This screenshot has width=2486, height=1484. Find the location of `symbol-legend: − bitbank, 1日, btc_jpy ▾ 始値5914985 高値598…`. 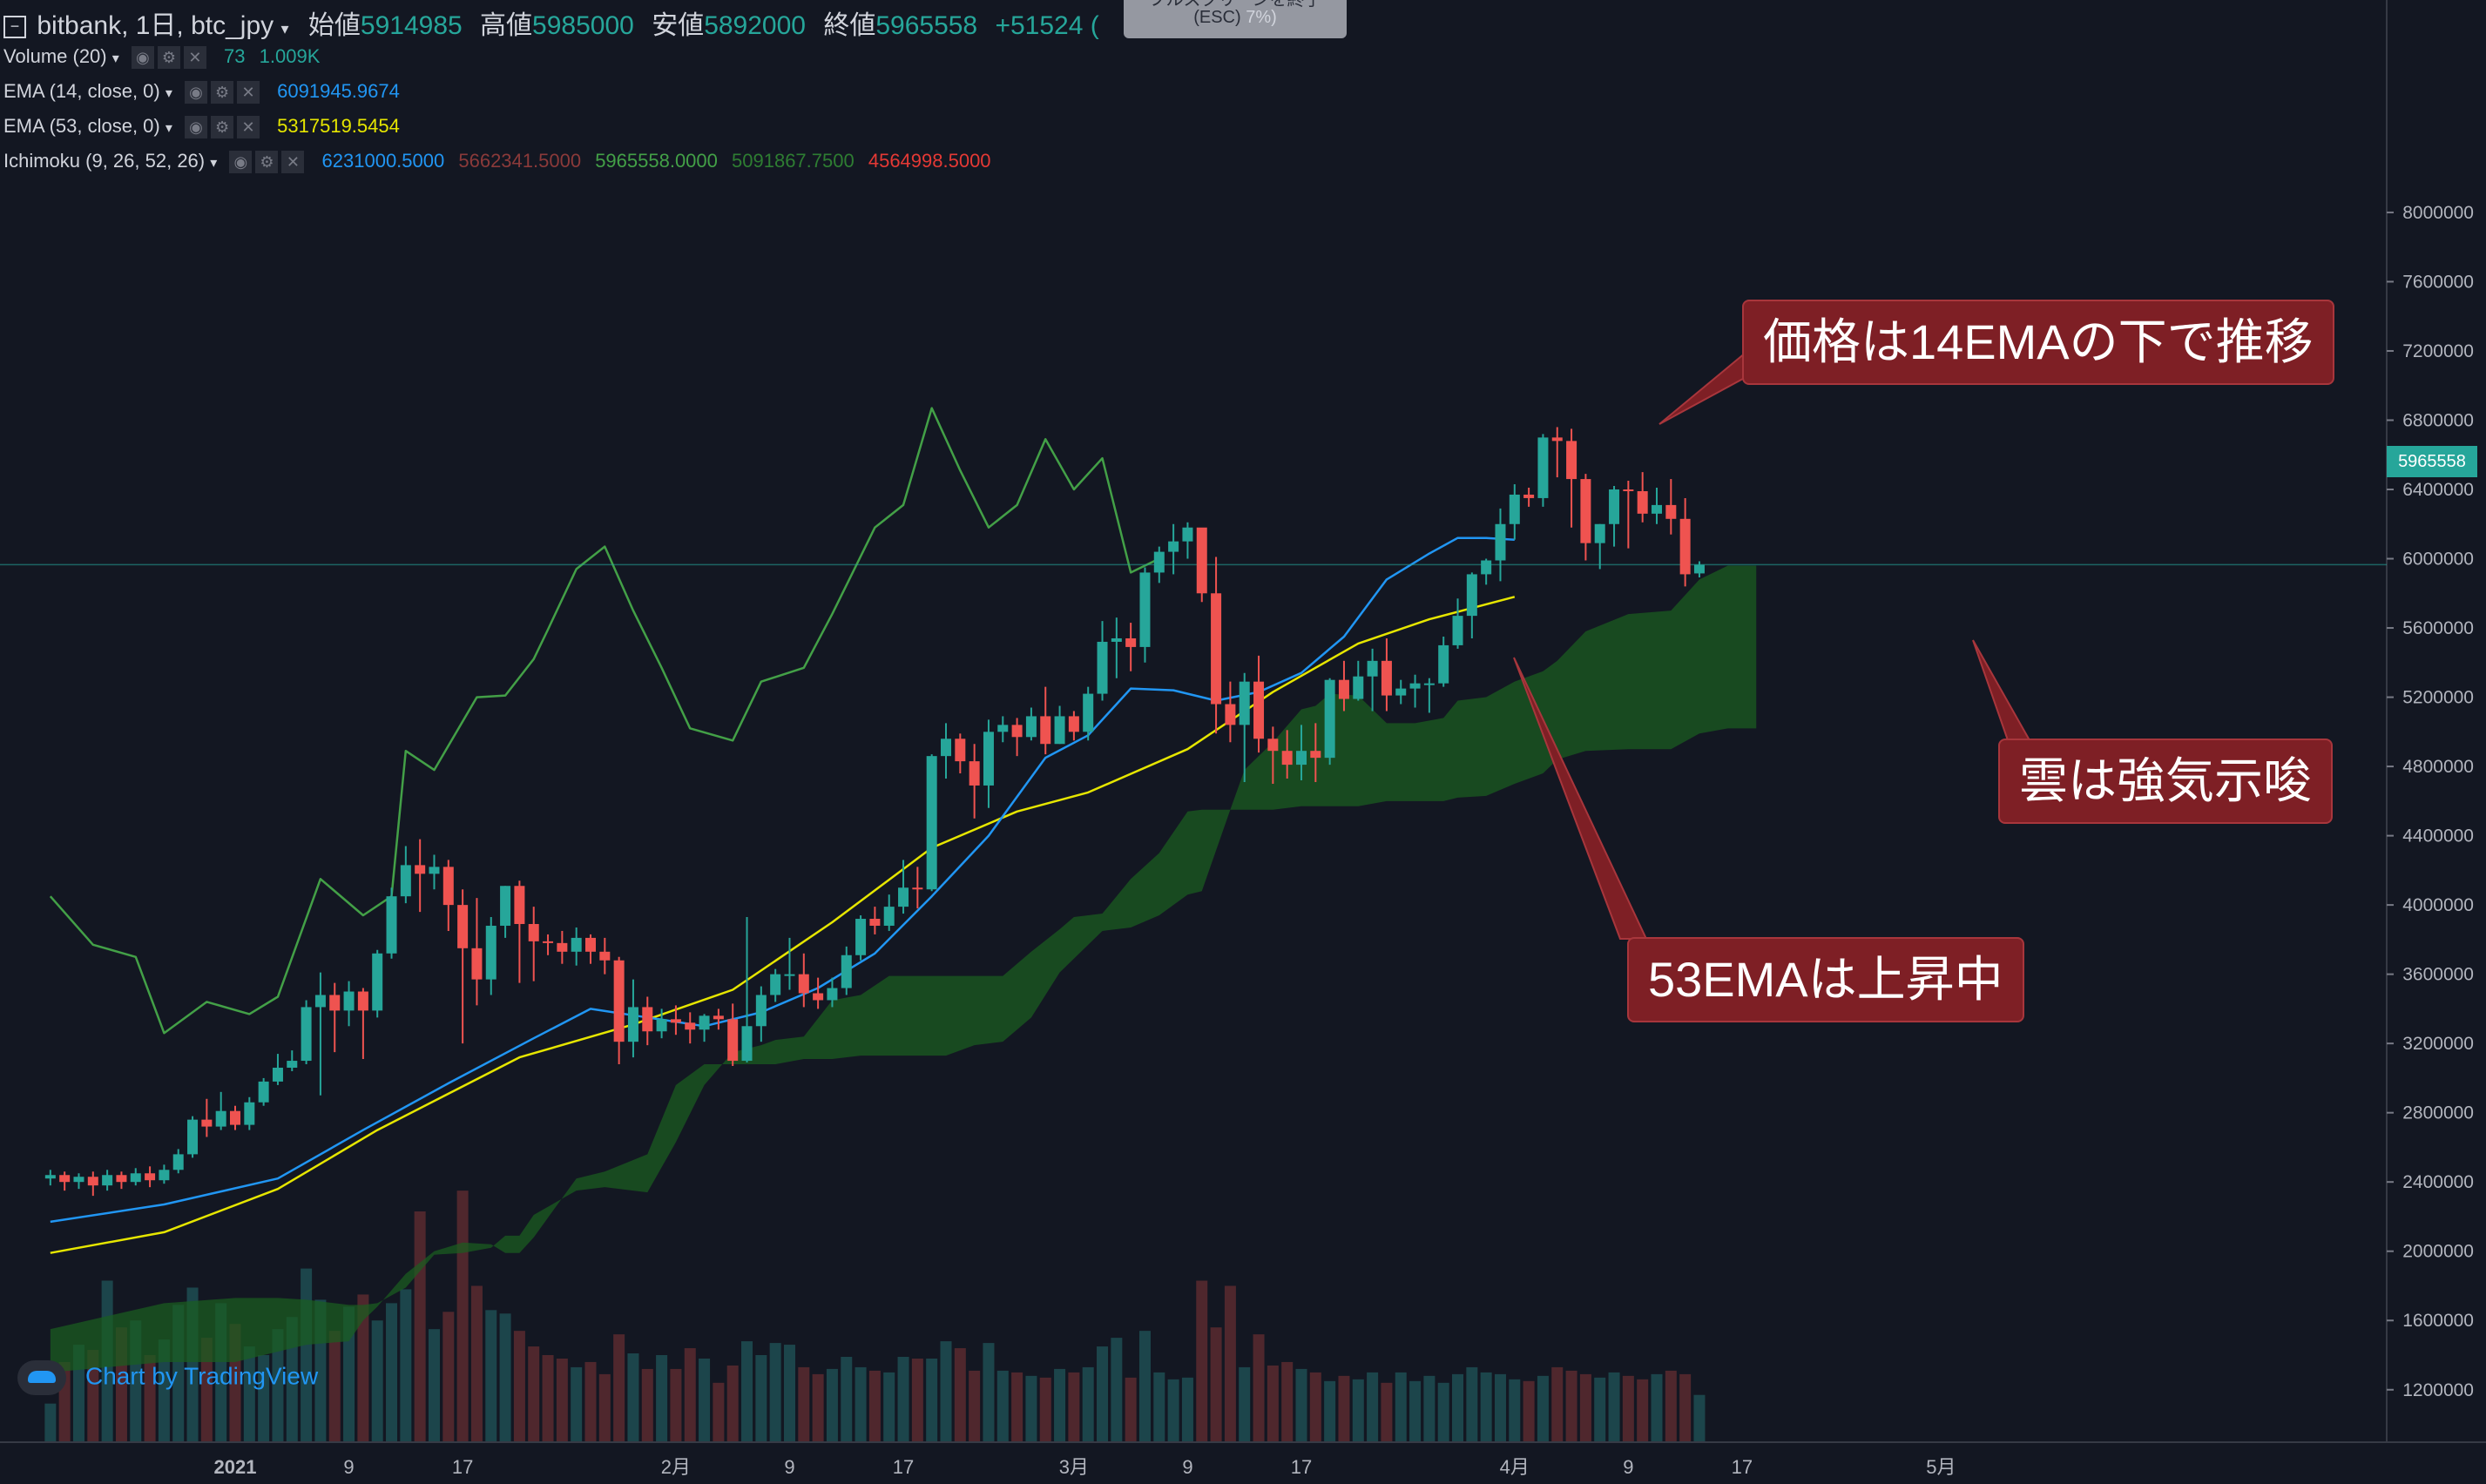

symbol-legend: − bitbank, 1日, btc_jpy ▾ 始値5914985 高値598… is located at coordinates (551, 22).